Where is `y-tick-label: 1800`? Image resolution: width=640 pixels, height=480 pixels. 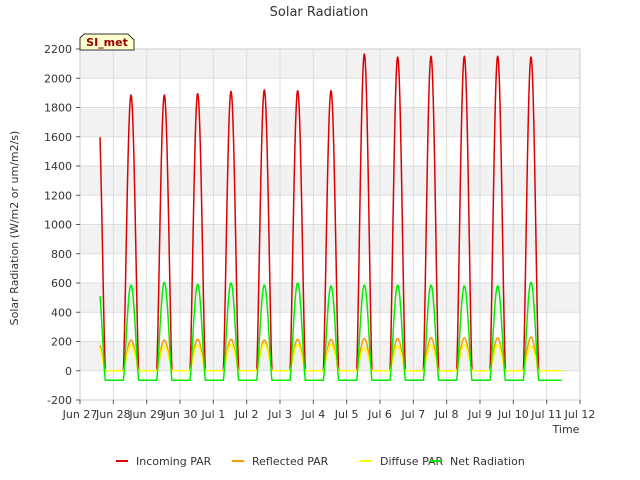 y-tick-label: 1800 is located at coordinates (58, 108).